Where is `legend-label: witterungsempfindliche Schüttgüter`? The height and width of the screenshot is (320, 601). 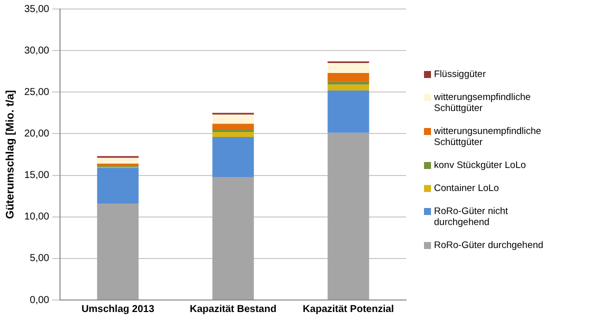
legend-label: witterungsempfindliche Schüttgüter is located at coordinates (483, 103).